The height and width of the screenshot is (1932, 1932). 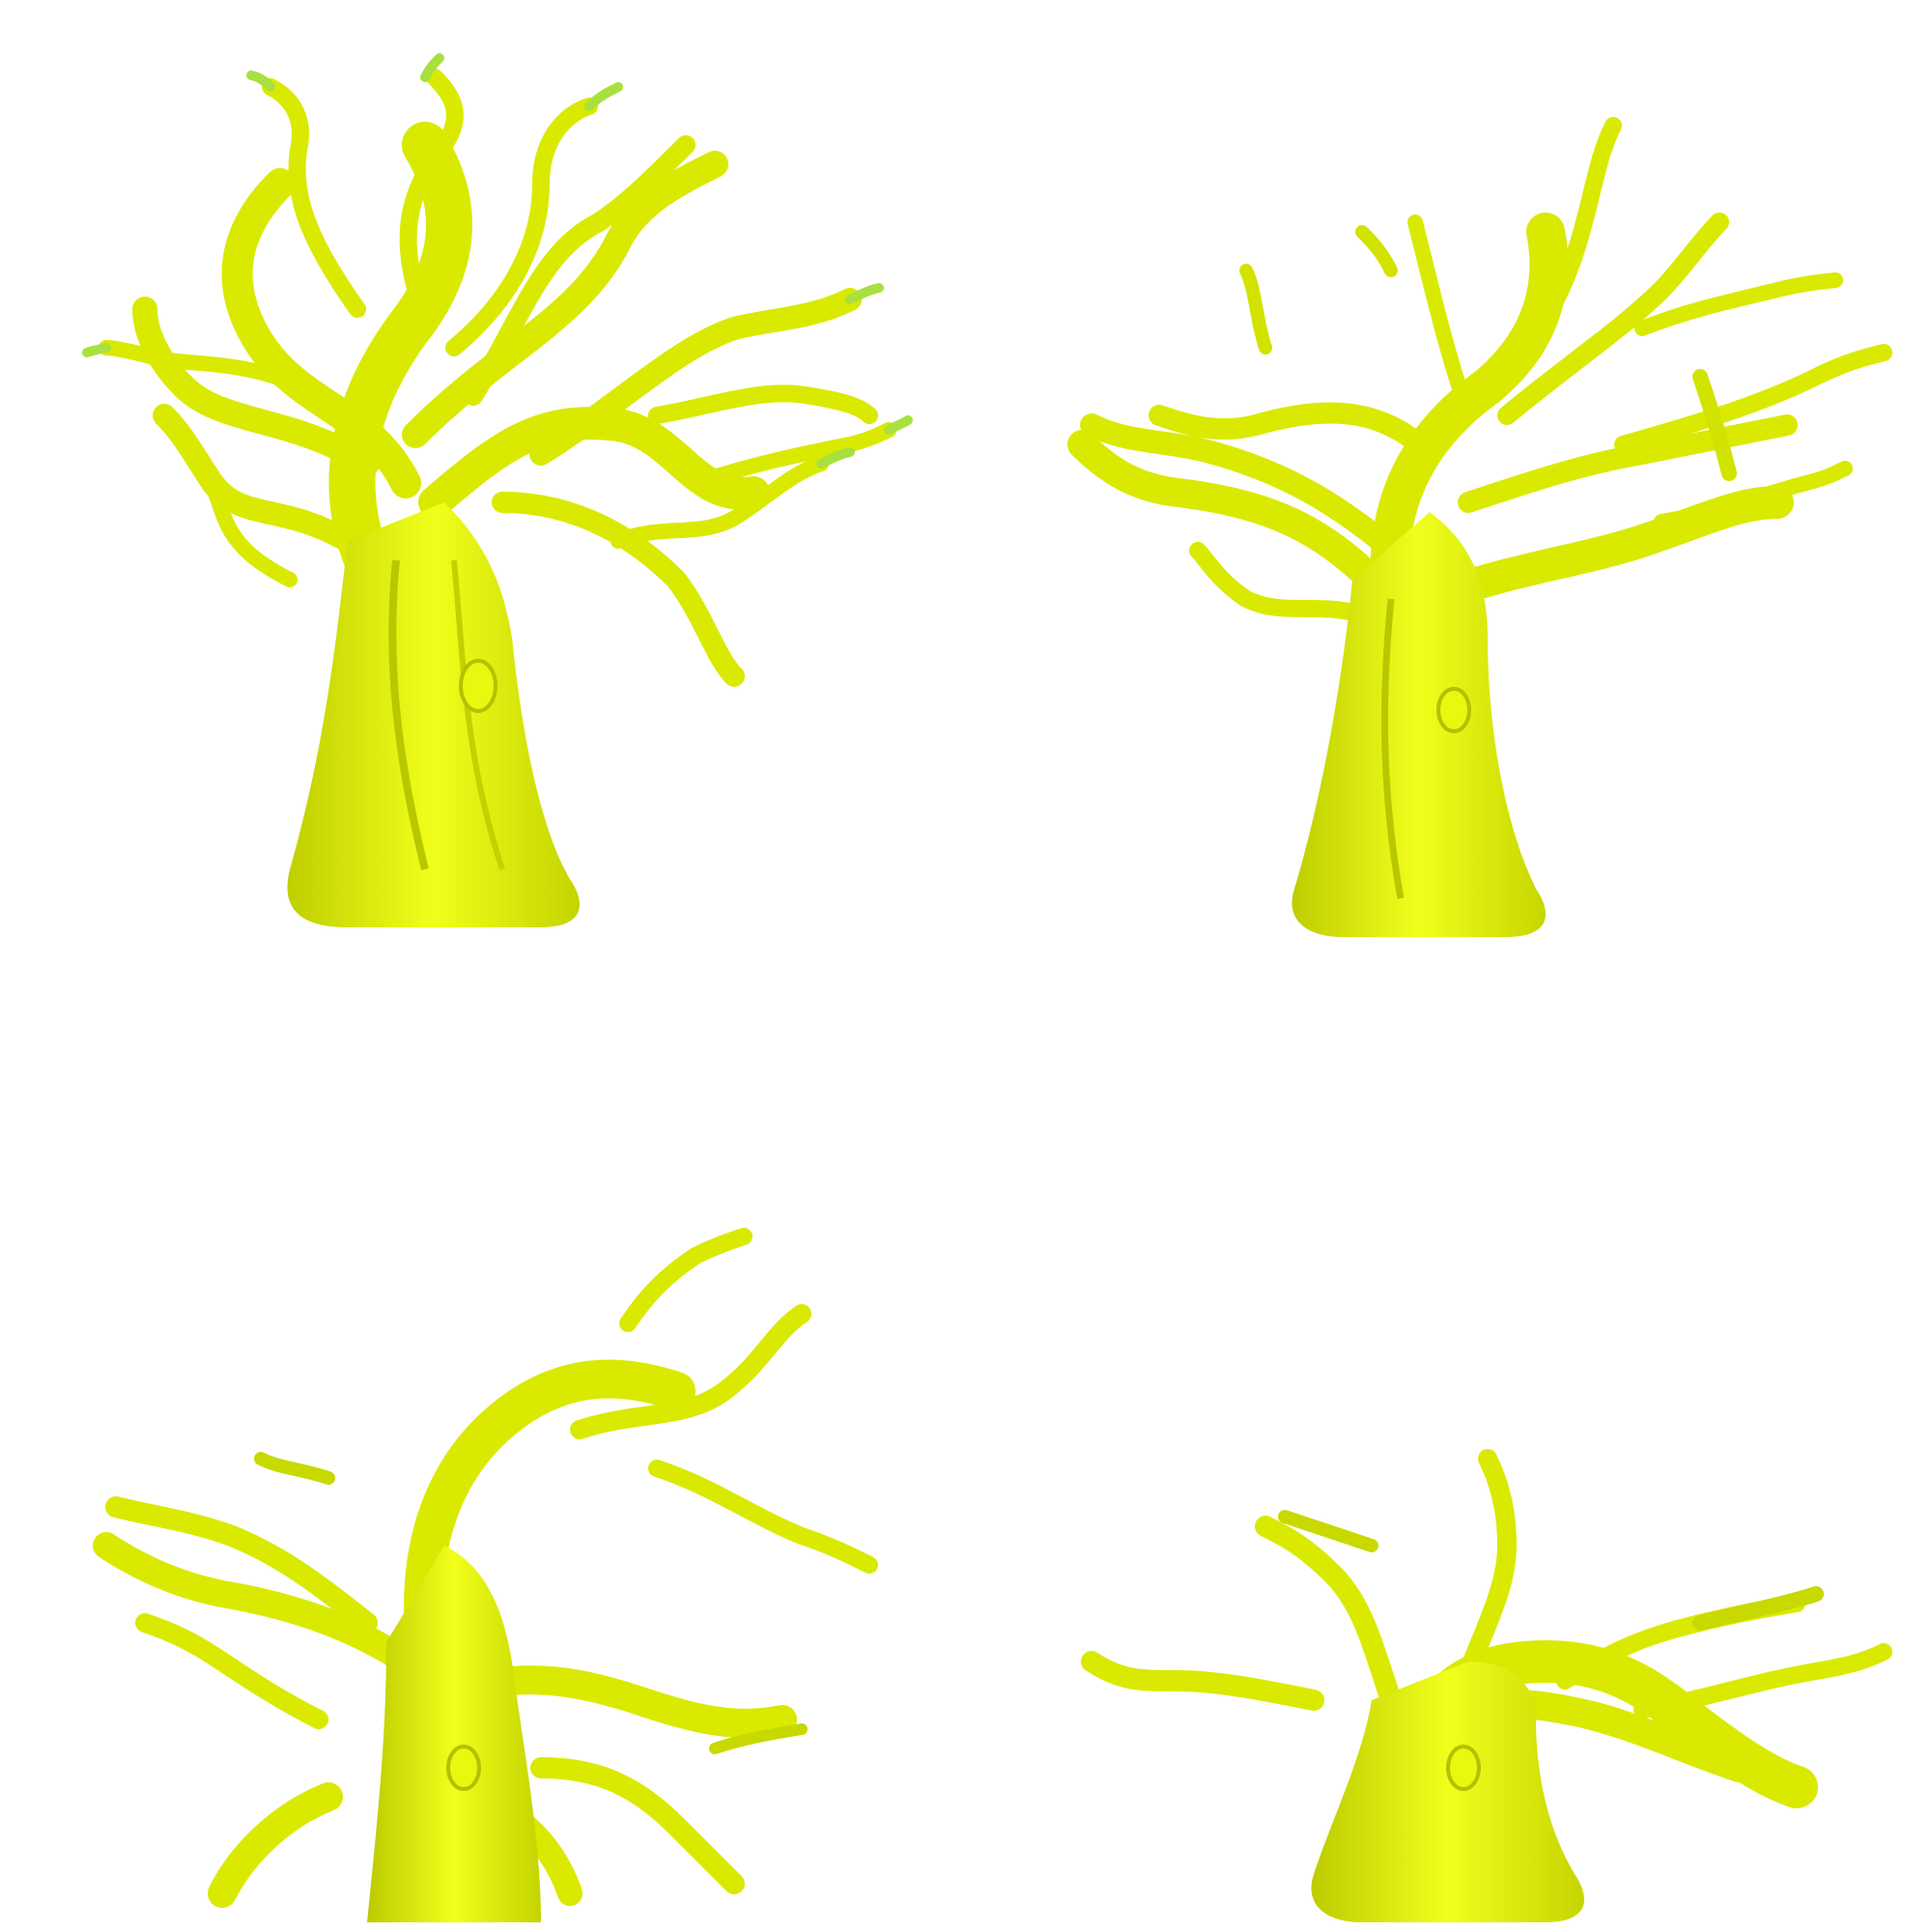 I want to click on tree-low-angle-svg, so click(x=1486, y=1685).